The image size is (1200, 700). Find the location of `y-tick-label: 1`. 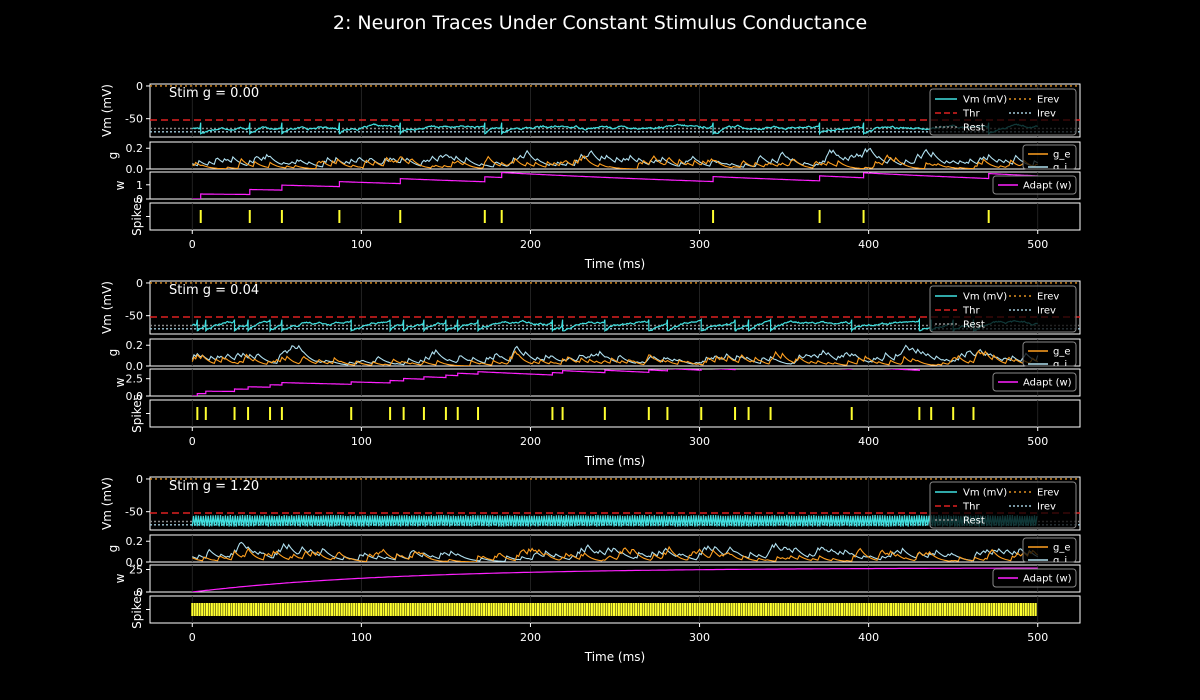

y-tick-label: 1 is located at coordinates (139, 185).